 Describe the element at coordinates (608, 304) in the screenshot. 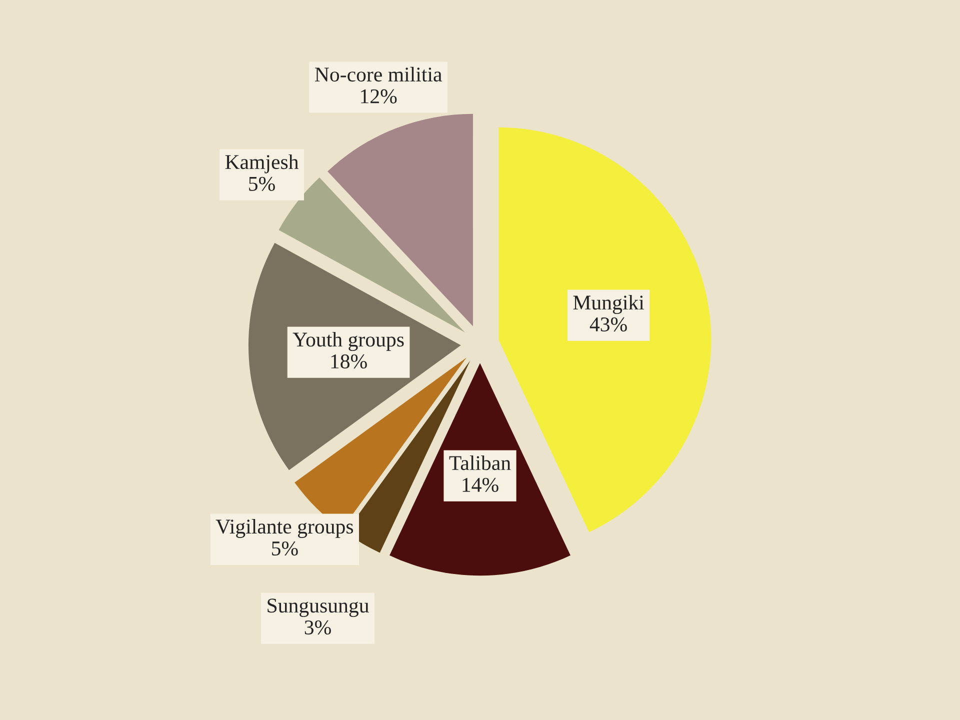

I see `slice-label: Mungiki` at that location.